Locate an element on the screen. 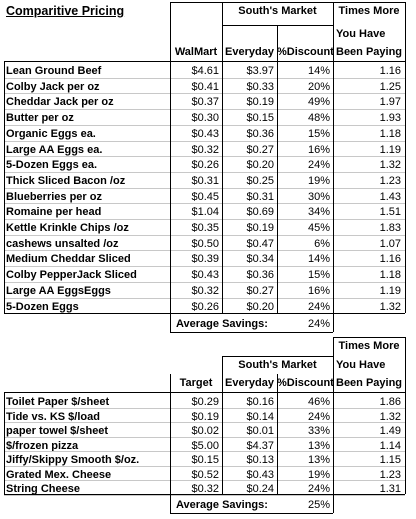 The image size is (416, 519). cell-store-price: $0.35 is located at coordinates (205, 228).